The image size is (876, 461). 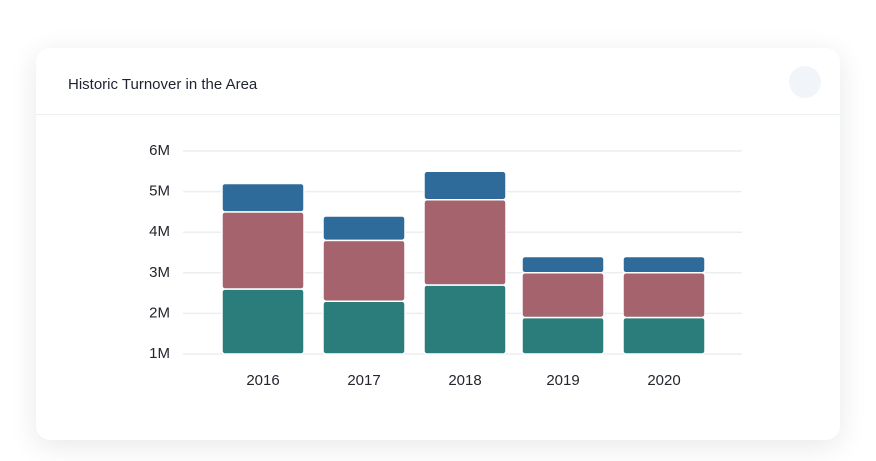 I want to click on chart-title: Historic Turnover in the Area, so click(x=163, y=84).